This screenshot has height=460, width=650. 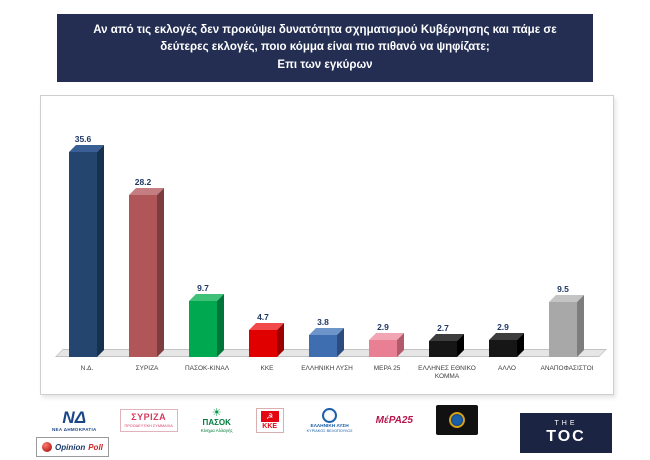 What do you see at coordinates (149, 416) in the screenshot?
I see `syriza-name: ΣΥΡΙΖΑ` at bounding box center [149, 416].